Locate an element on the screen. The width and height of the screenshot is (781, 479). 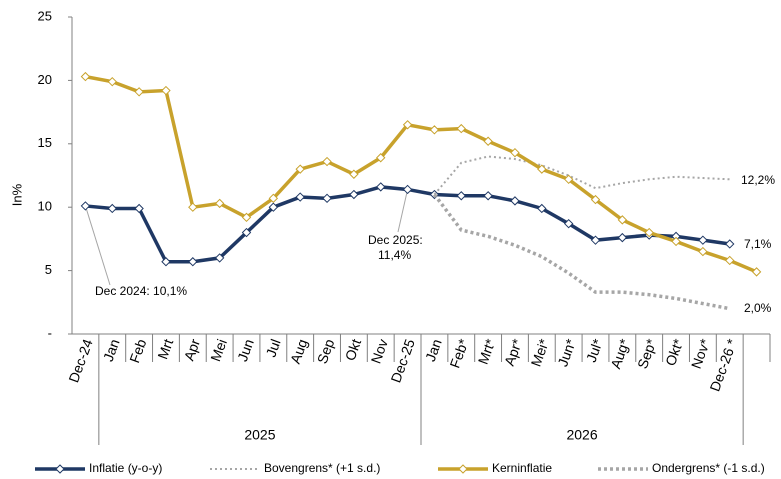
legend-label: Inflatie (y-o-y) is located at coordinates (125, 468).